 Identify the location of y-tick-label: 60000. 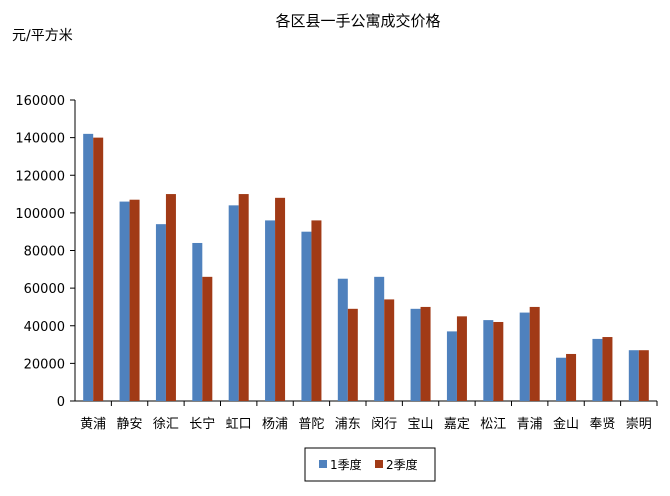
(44, 289).